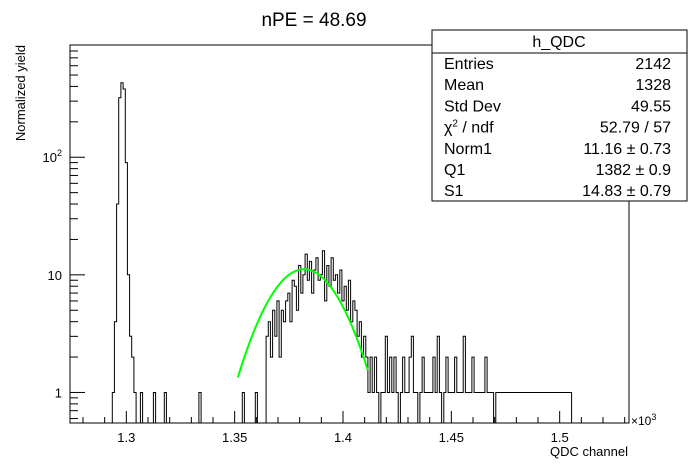 This screenshot has width=698, height=471. What do you see at coordinates (653, 64) in the screenshot?
I see `stats-row-value: 2142` at bounding box center [653, 64].